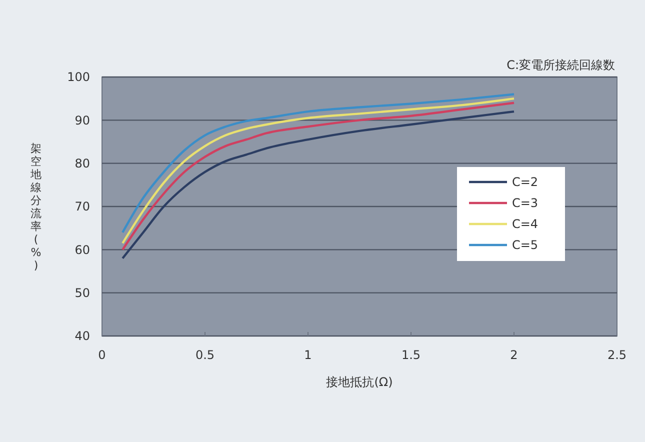 This screenshot has width=645, height=442. What do you see at coordinates (82, 336) in the screenshot?
I see `y-tick-label: 40` at bounding box center [82, 336].